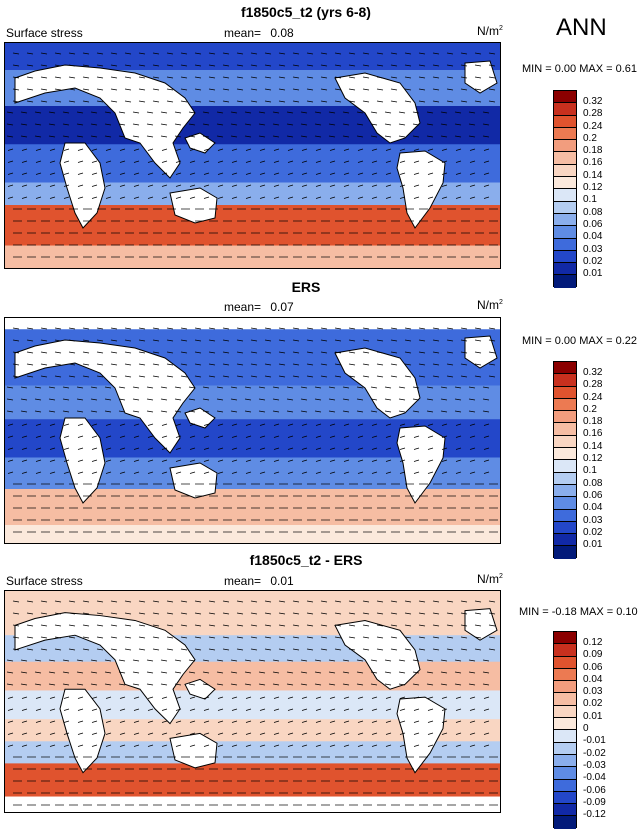 The height and width of the screenshot is (829, 643). What do you see at coordinates (580, 341) in the screenshot?
I see `panel-2-minmax: MIN = 0.00 MAX = 0.22` at bounding box center [580, 341].